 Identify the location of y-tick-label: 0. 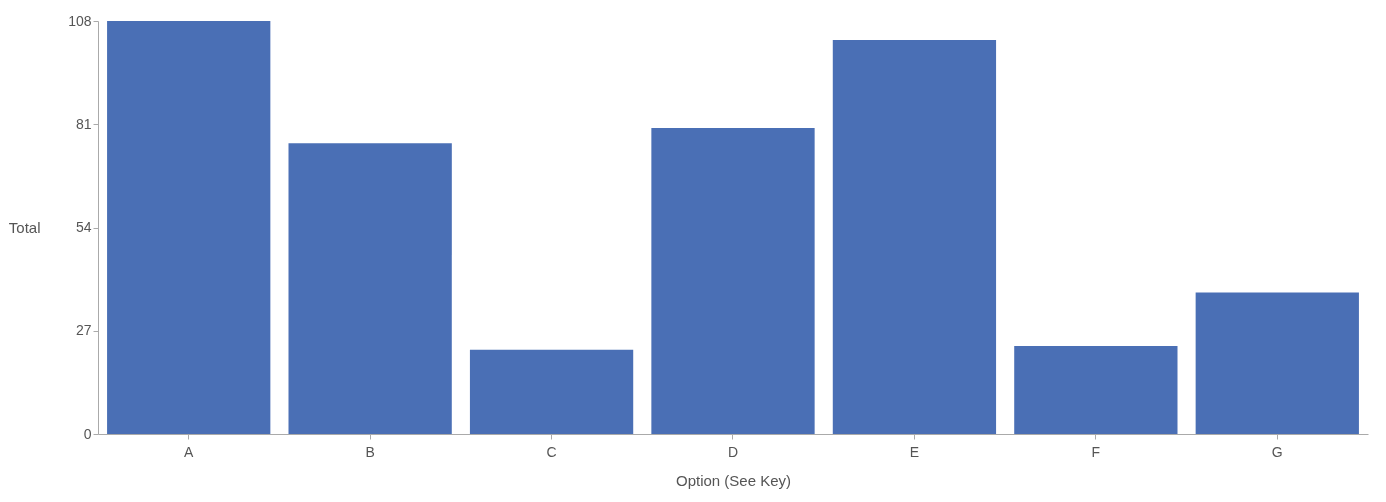
(87, 433).